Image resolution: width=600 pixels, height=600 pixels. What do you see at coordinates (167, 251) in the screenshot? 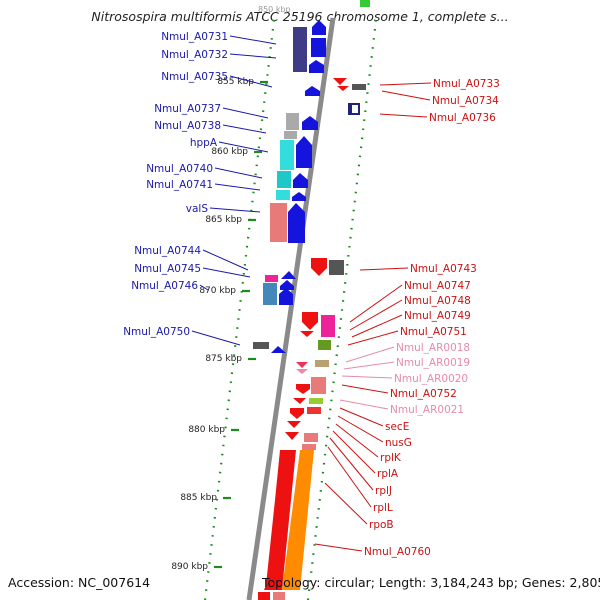
I see `gene-label: Nmul_A0744` at bounding box center [167, 251].